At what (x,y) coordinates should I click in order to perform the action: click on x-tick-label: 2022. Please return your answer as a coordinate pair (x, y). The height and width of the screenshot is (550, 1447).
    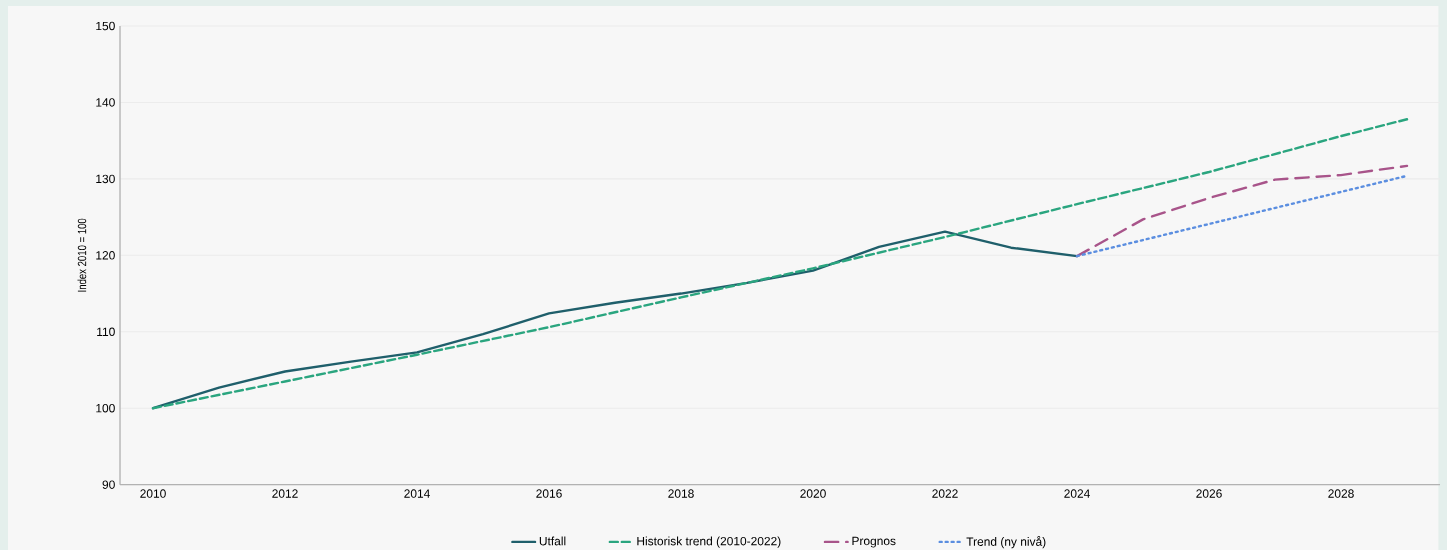
    Looking at the image, I should click on (945, 493).